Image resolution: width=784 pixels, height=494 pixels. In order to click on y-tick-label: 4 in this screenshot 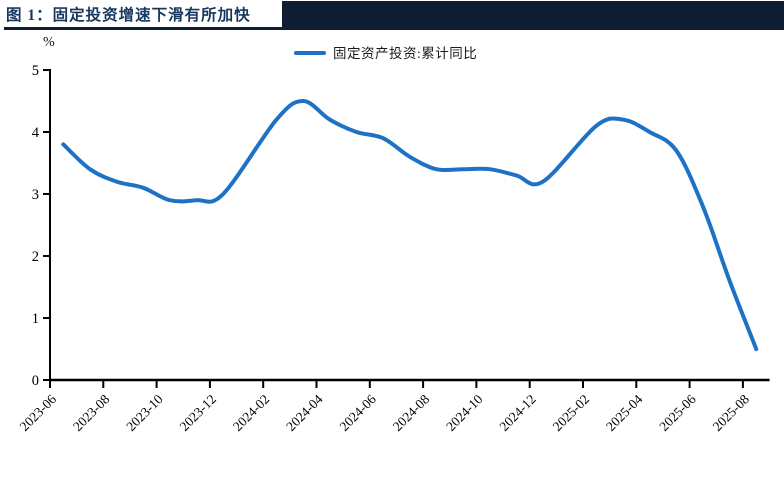, I will do `click(36, 133)`.